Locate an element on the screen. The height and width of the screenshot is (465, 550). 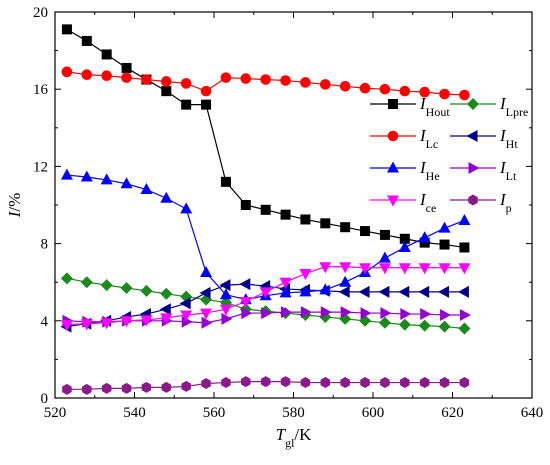
y-axis-title-unit: /% is located at coordinates (14, 202).